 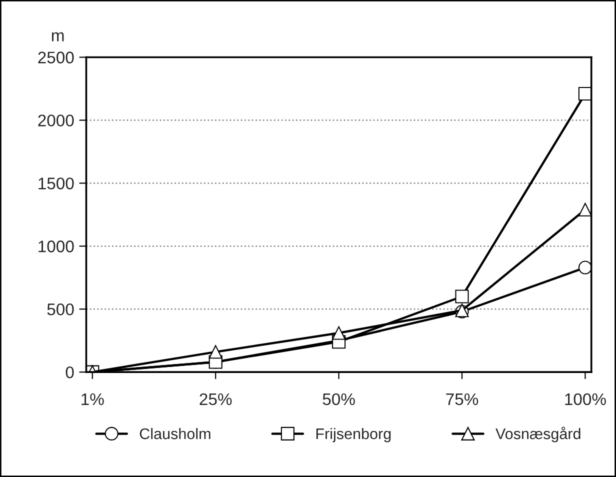 What do you see at coordinates (58, 37) in the screenshot?
I see `y-axis-title: m` at bounding box center [58, 37].